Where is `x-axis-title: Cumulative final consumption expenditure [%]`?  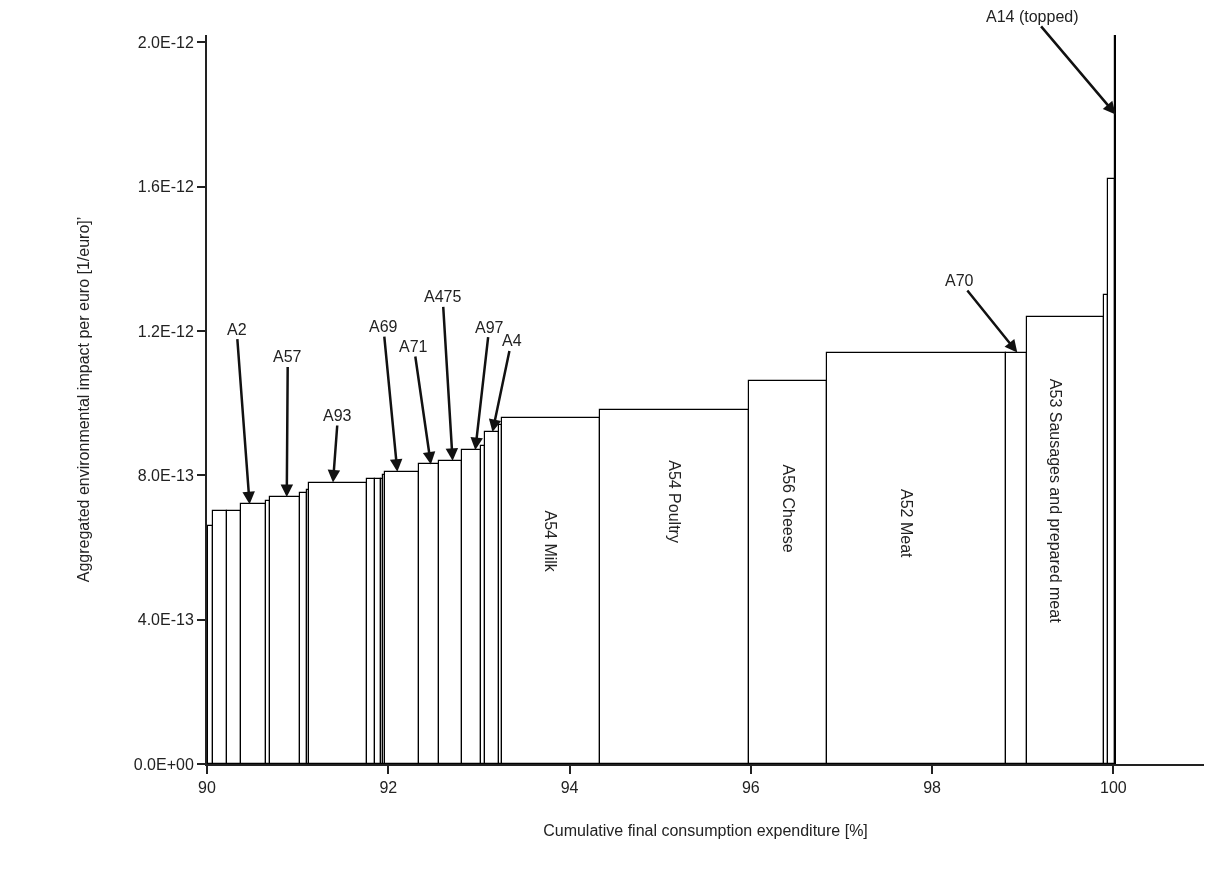
x-axis-title: Cumulative final consumption expenditure [%] is located at coordinates (705, 831).